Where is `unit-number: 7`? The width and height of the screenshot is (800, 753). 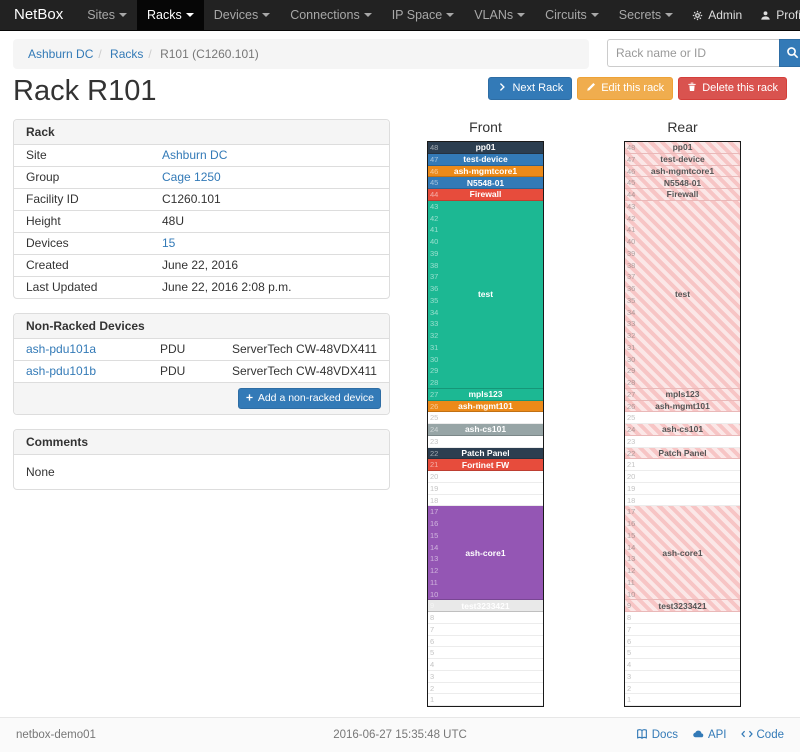 unit-number: 7 is located at coordinates (432, 629).